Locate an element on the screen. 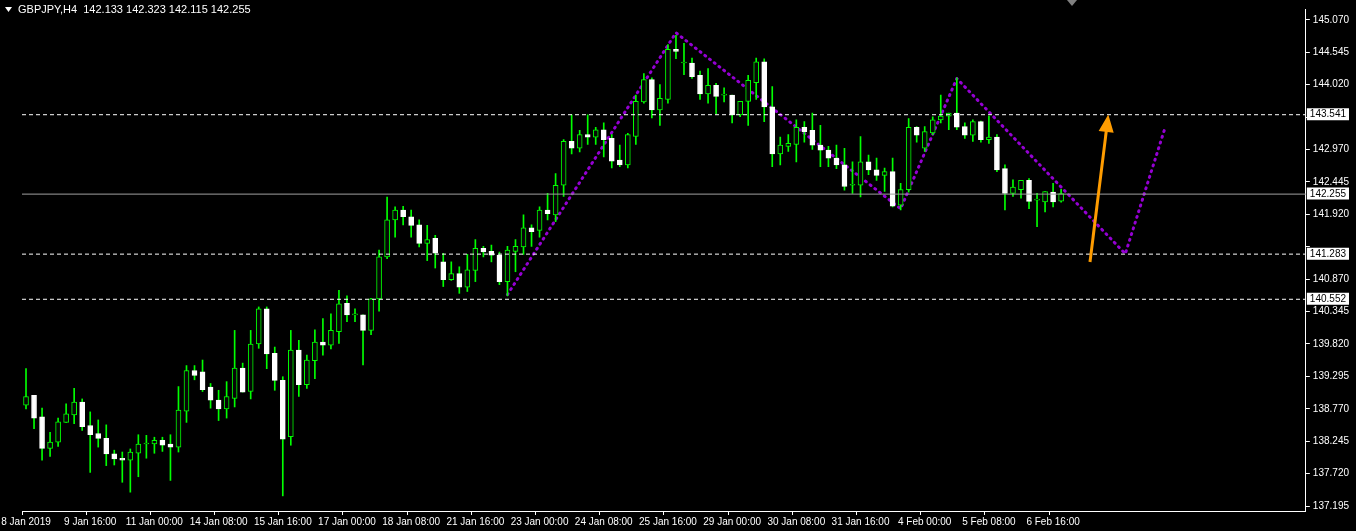 The width and height of the screenshot is (1356, 531). x-tick-label: 9 Jan 16:00 is located at coordinates (90, 521).